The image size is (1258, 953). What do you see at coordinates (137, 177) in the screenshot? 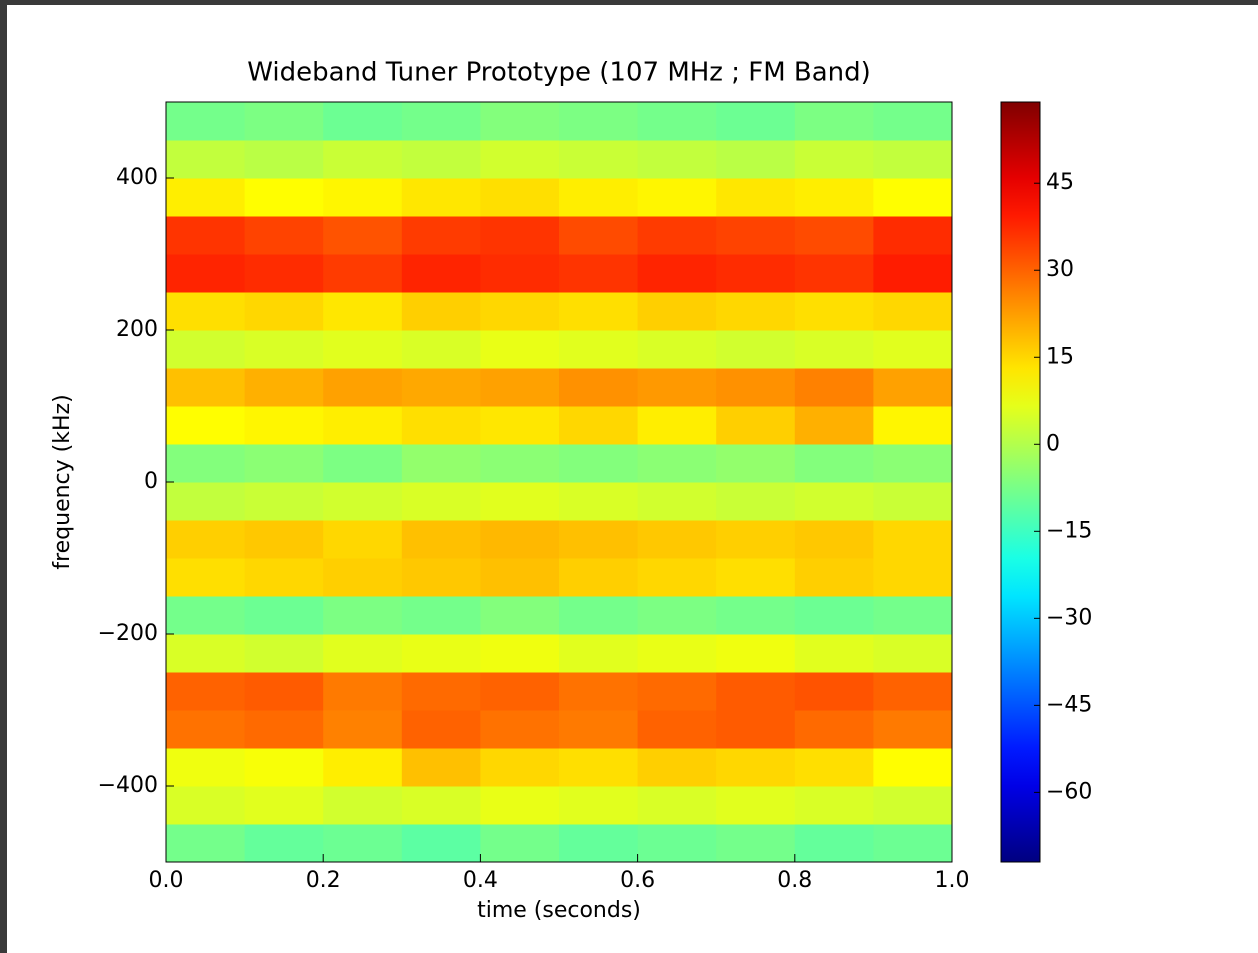
I see `y-tick-label: 400` at bounding box center [137, 177].